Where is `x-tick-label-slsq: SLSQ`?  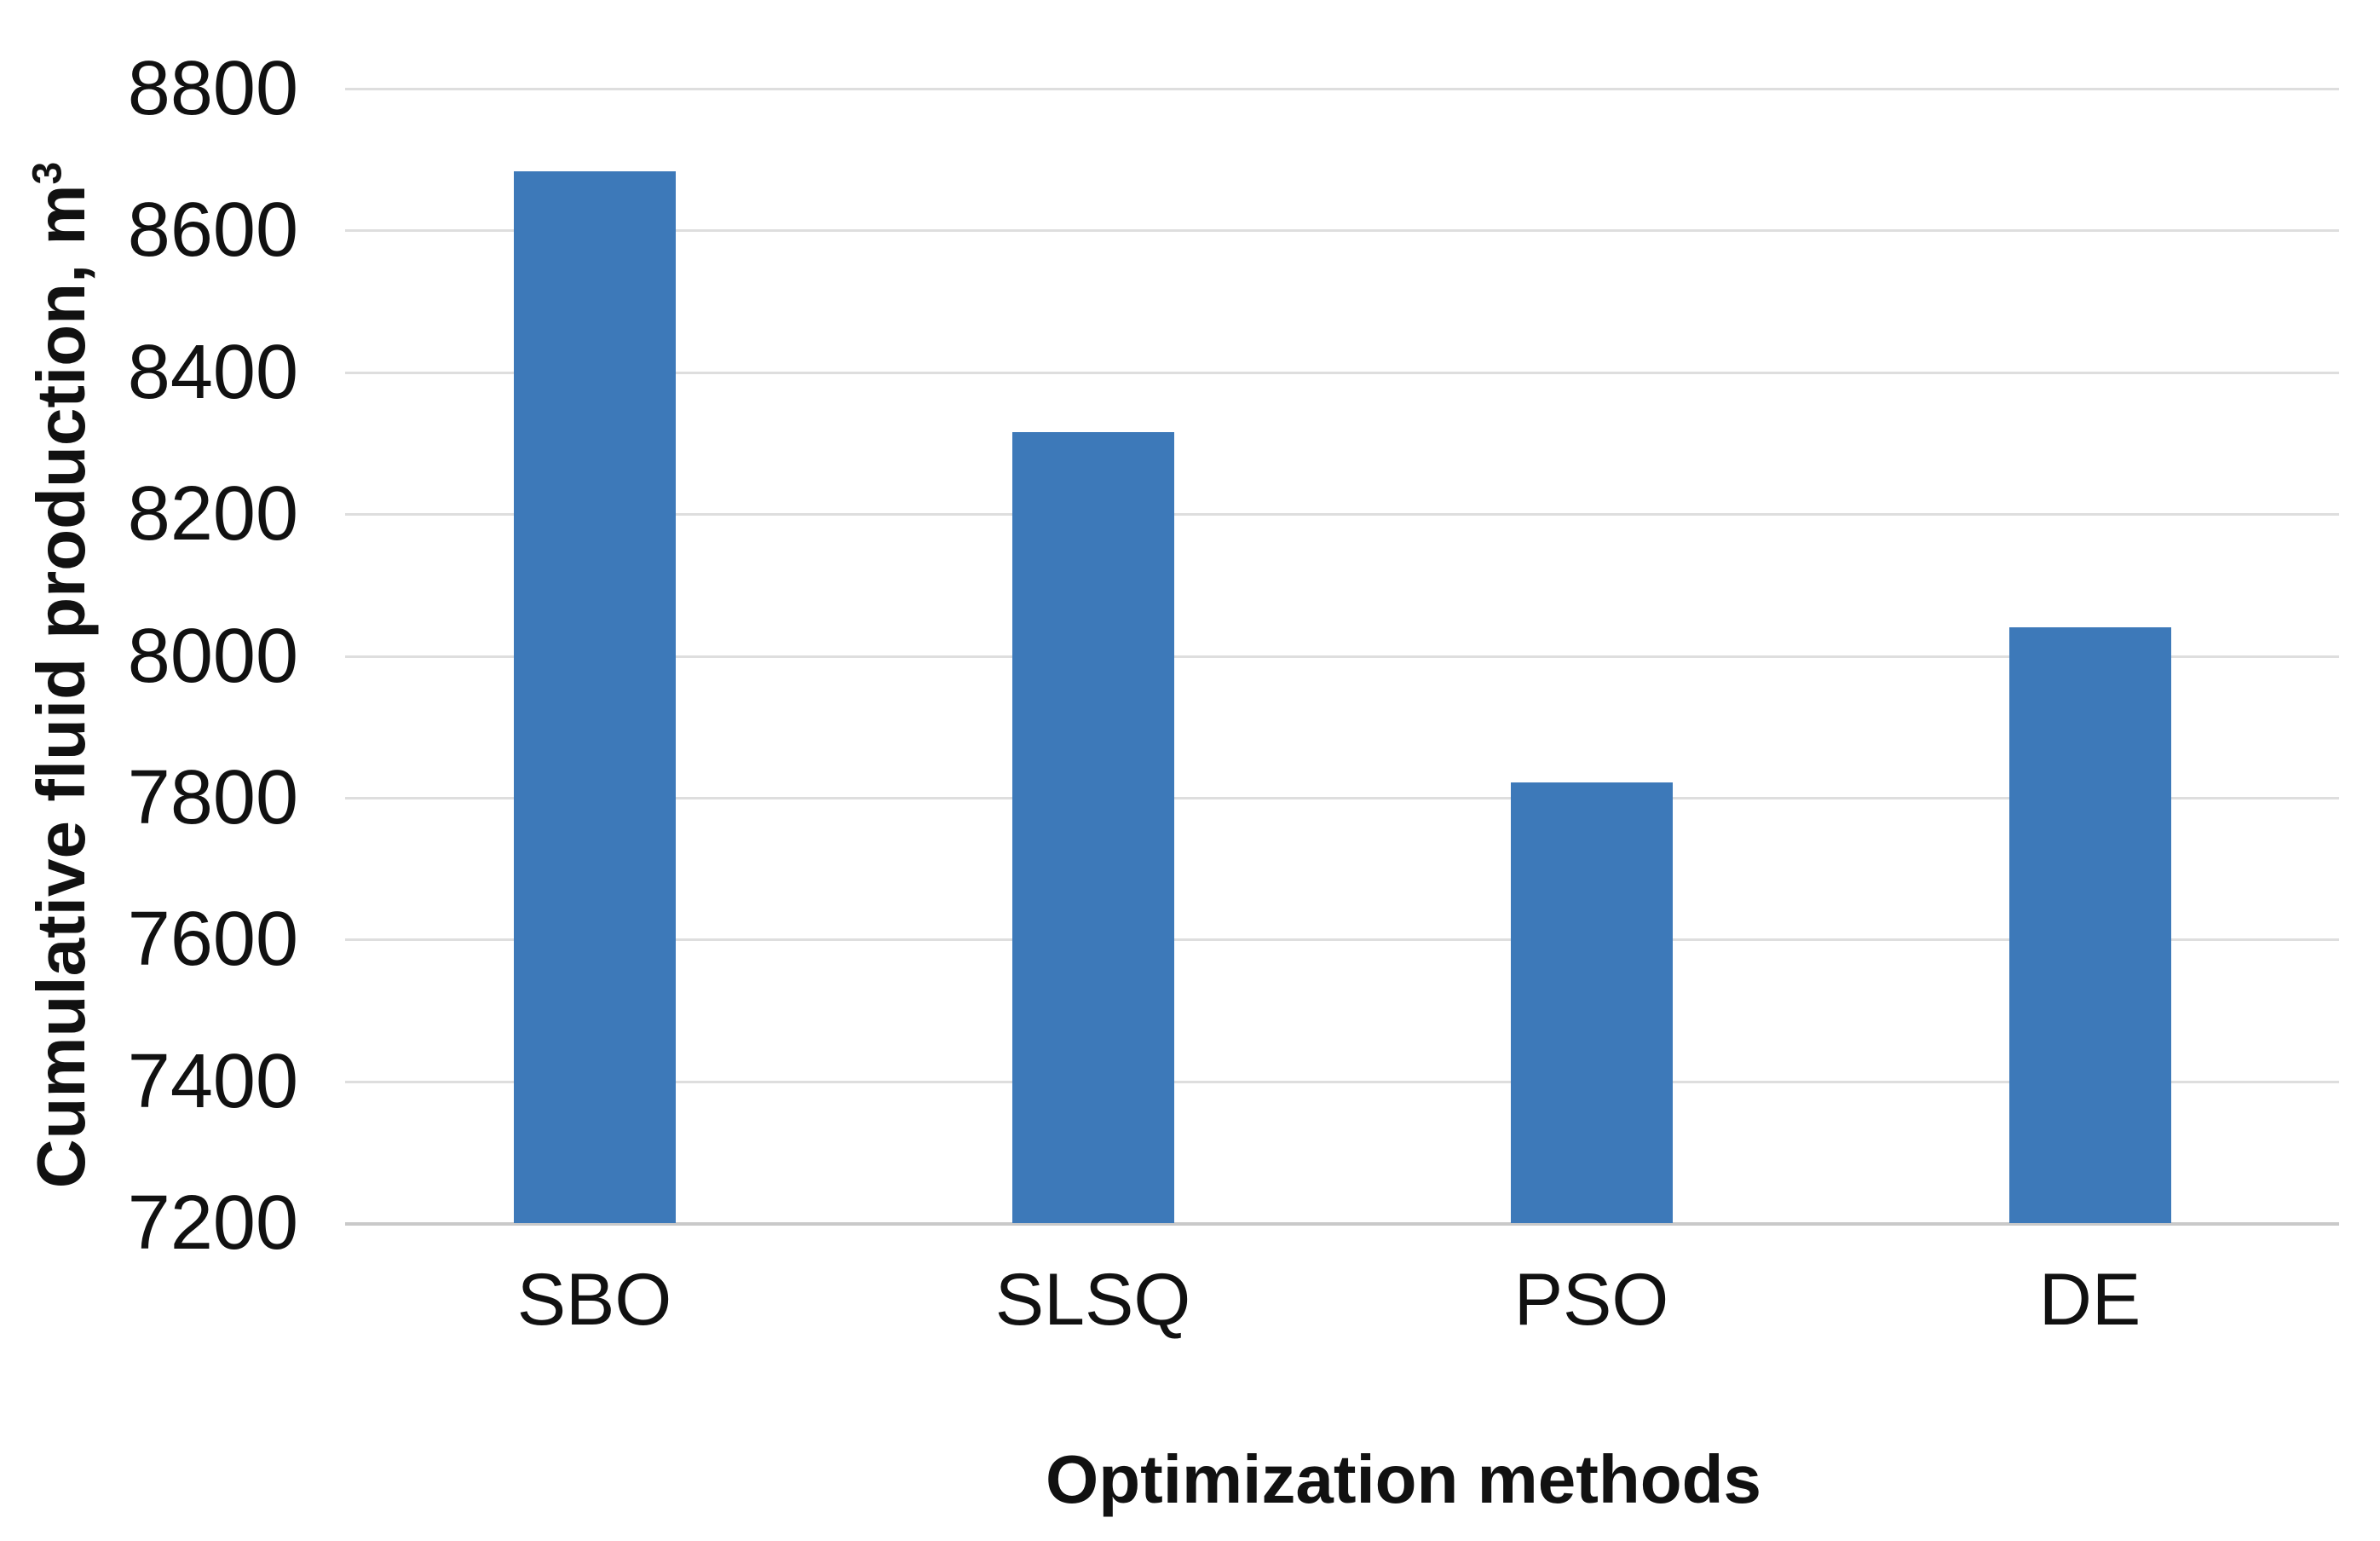 x-tick-label-slsq: SLSQ is located at coordinates (1092, 1300).